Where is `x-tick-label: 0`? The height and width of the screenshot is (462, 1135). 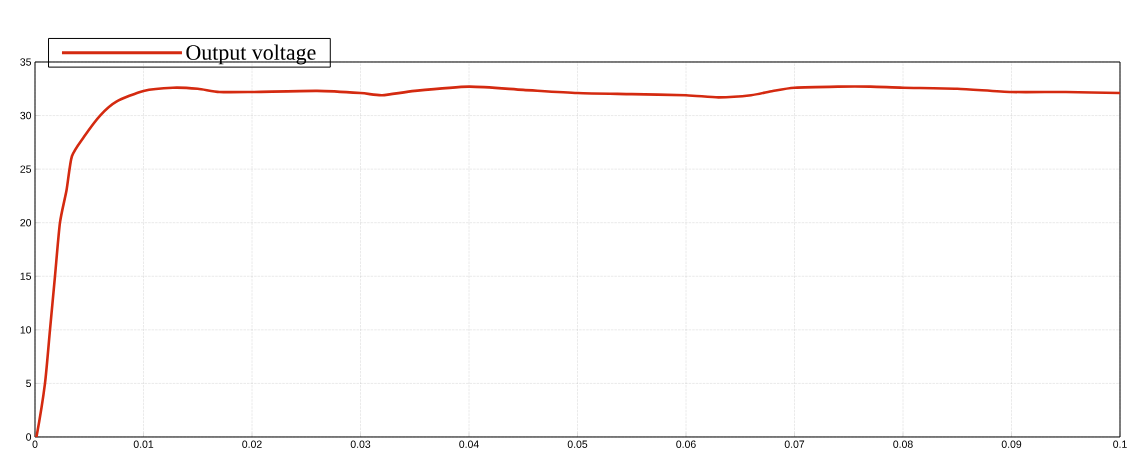 x-tick-label: 0 is located at coordinates (35, 444).